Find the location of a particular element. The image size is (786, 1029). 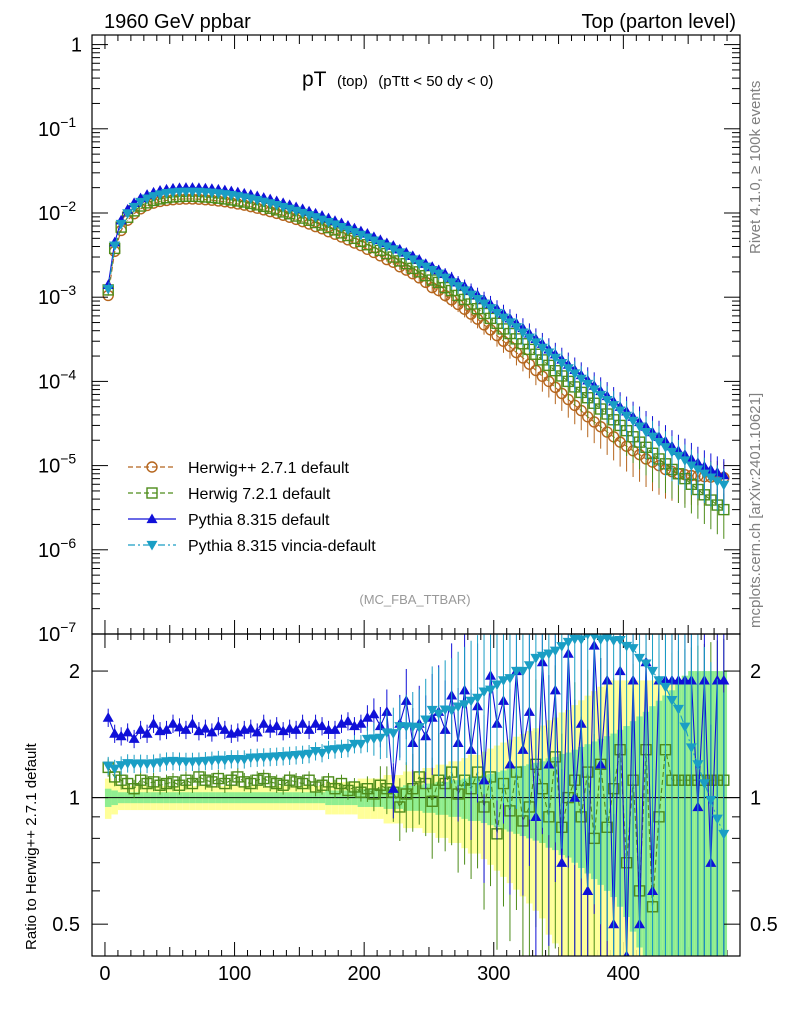

x-tick-label: 400 is located at coordinates (623, 974).